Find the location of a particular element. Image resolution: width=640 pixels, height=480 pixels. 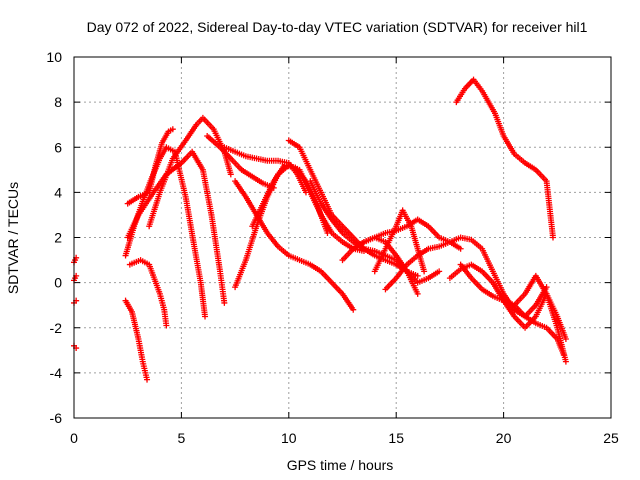

series-s4 is located at coordinates (136, 340).